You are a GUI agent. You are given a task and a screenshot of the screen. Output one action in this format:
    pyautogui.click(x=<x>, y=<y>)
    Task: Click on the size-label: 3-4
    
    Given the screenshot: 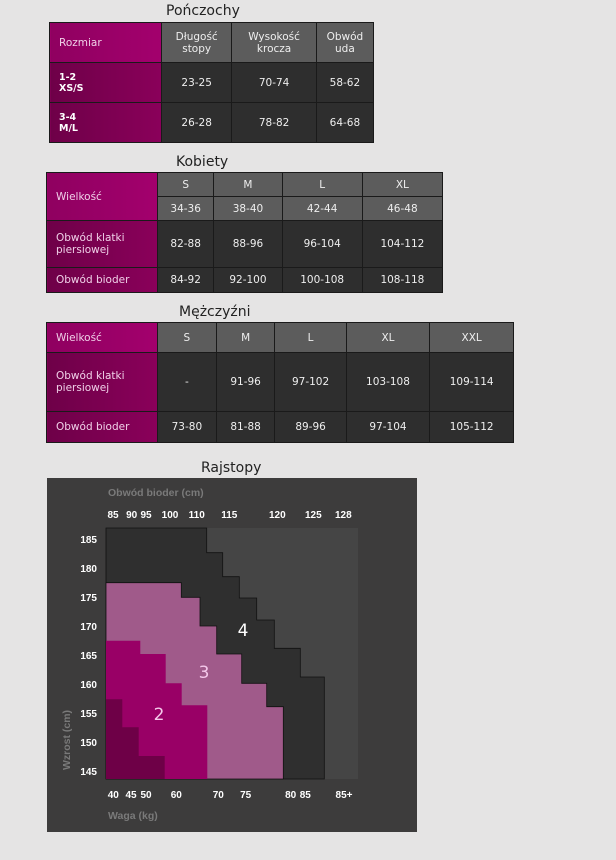 What is the action you would take?
    pyautogui.click(x=68, y=117)
    